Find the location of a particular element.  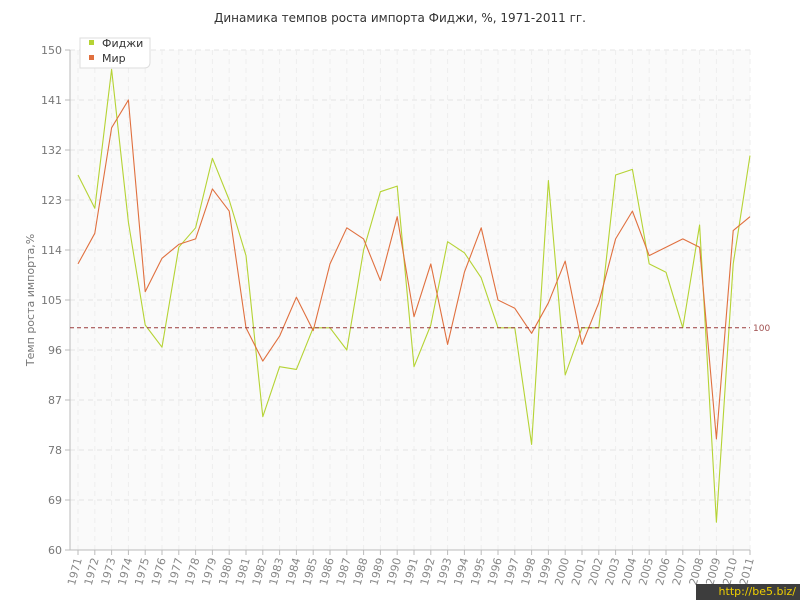

y-tick-label: 69 is located at coordinates (55, 500).